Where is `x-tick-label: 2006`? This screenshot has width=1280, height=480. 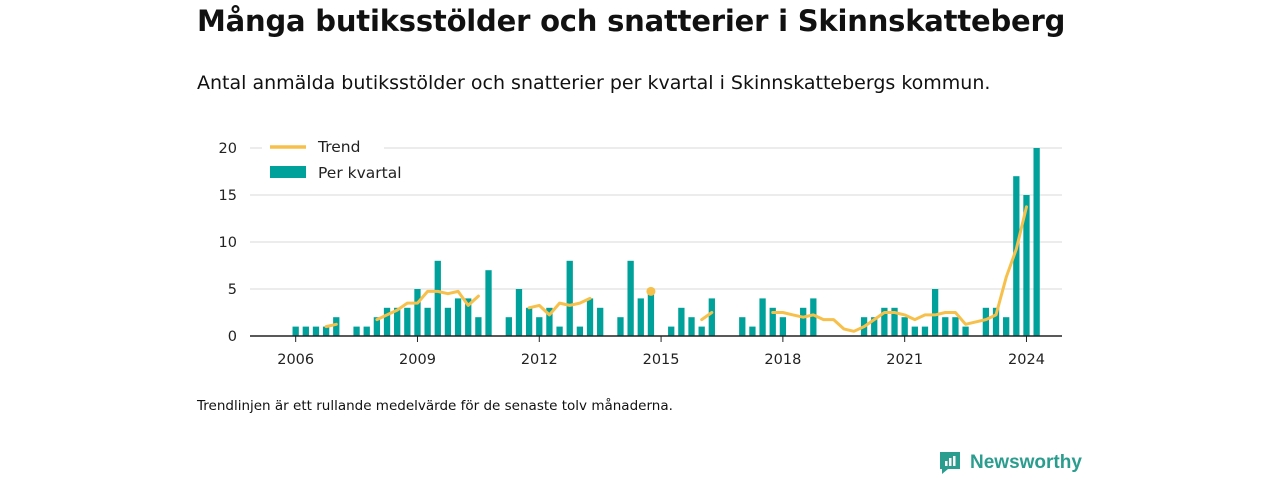 x-tick-label: 2006 is located at coordinates (295, 360).